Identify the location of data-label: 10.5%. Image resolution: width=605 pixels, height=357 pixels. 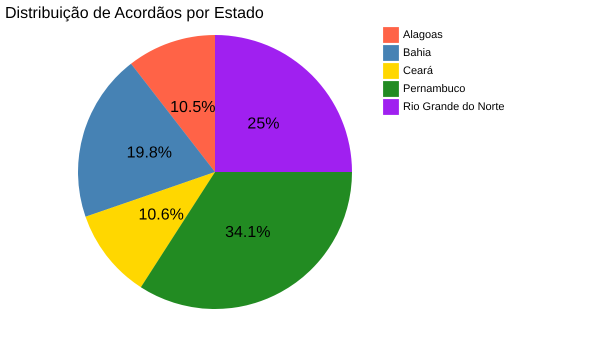
(193, 107).